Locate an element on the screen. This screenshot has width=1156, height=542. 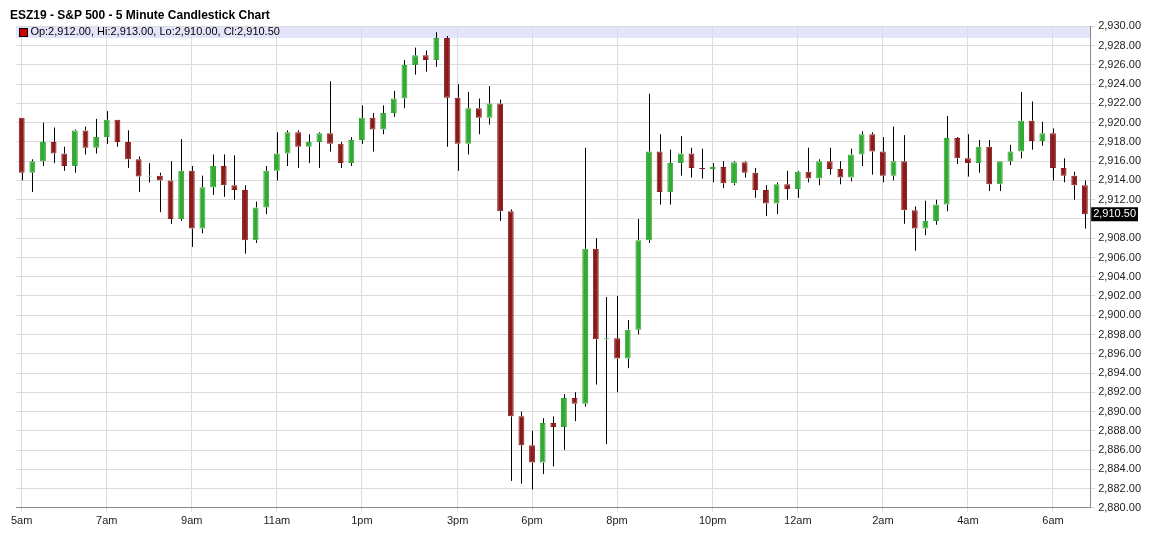
x-tick-label: 12am is located at coordinates (798, 520).